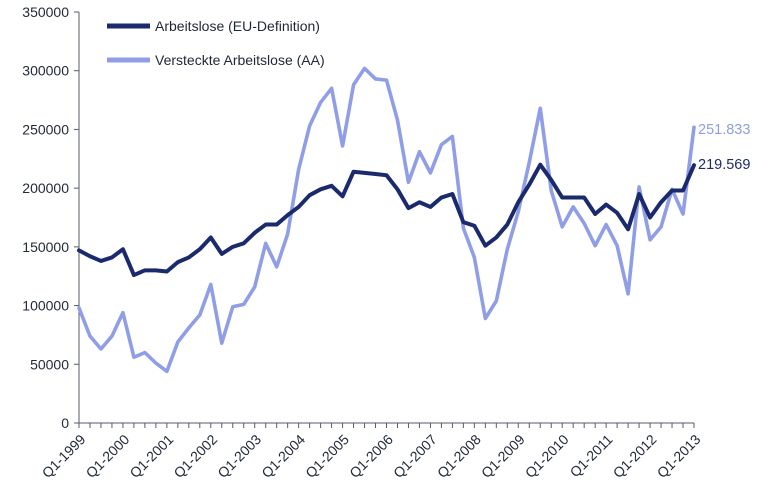  Describe the element at coordinates (283, 456) in the screenshot. I see `x-tick-label: Q1-2004` at that location.